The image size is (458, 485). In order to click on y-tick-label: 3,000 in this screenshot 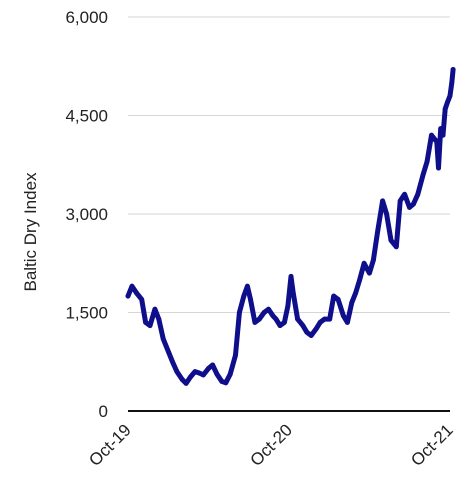, I will do `click(86, 214)`.